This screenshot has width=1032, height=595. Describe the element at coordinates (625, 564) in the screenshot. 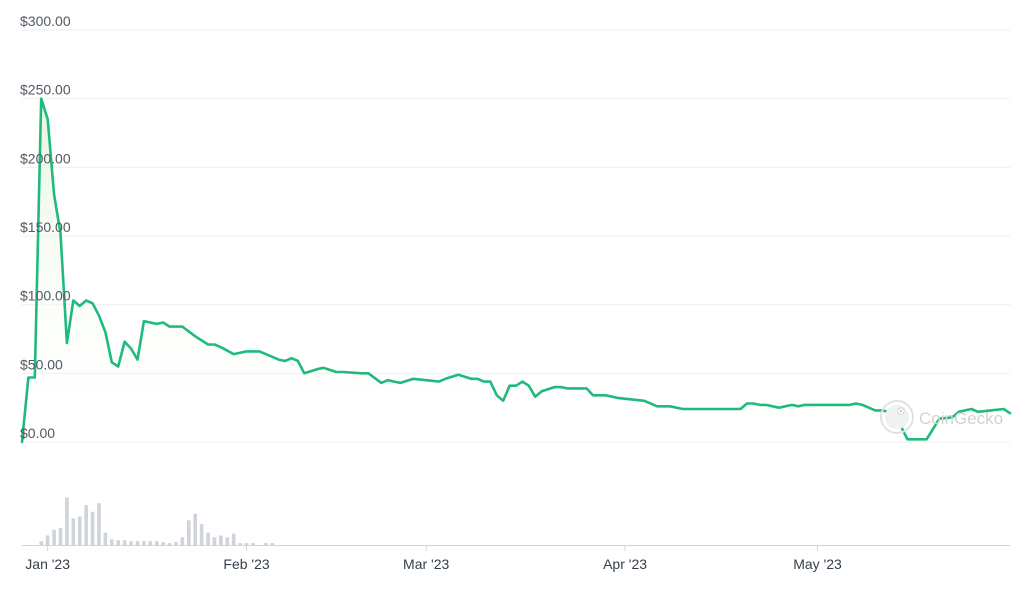

I see `x-tick-label: Apr '23` at that location.